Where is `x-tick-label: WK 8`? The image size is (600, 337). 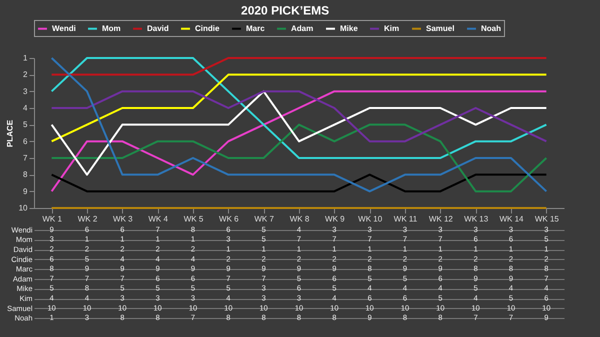
x-tick-label: WK 8 is located at coordinates (300, 219).